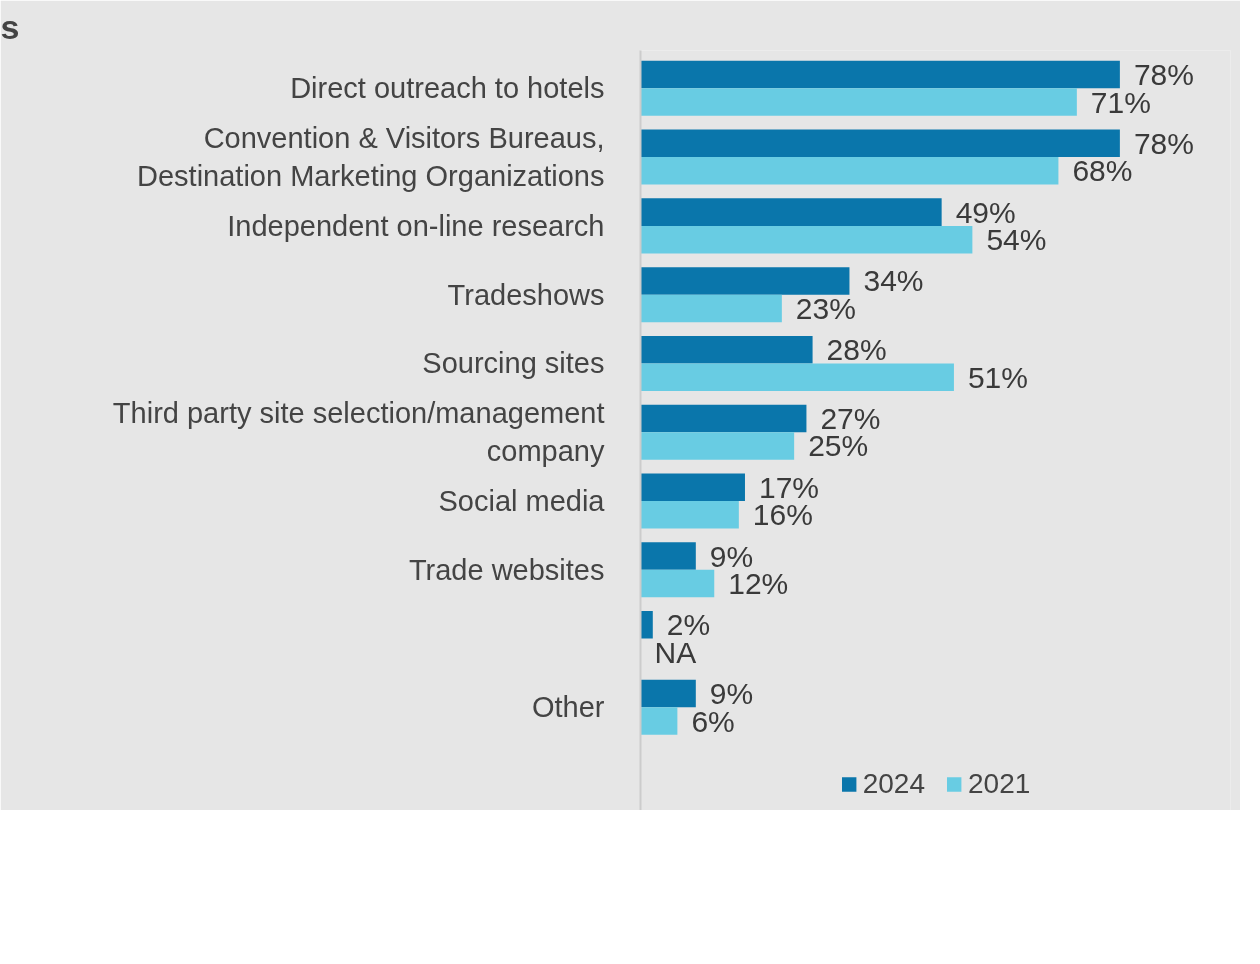  I want to click on y-tick-label: Social media, so click(522, 501).